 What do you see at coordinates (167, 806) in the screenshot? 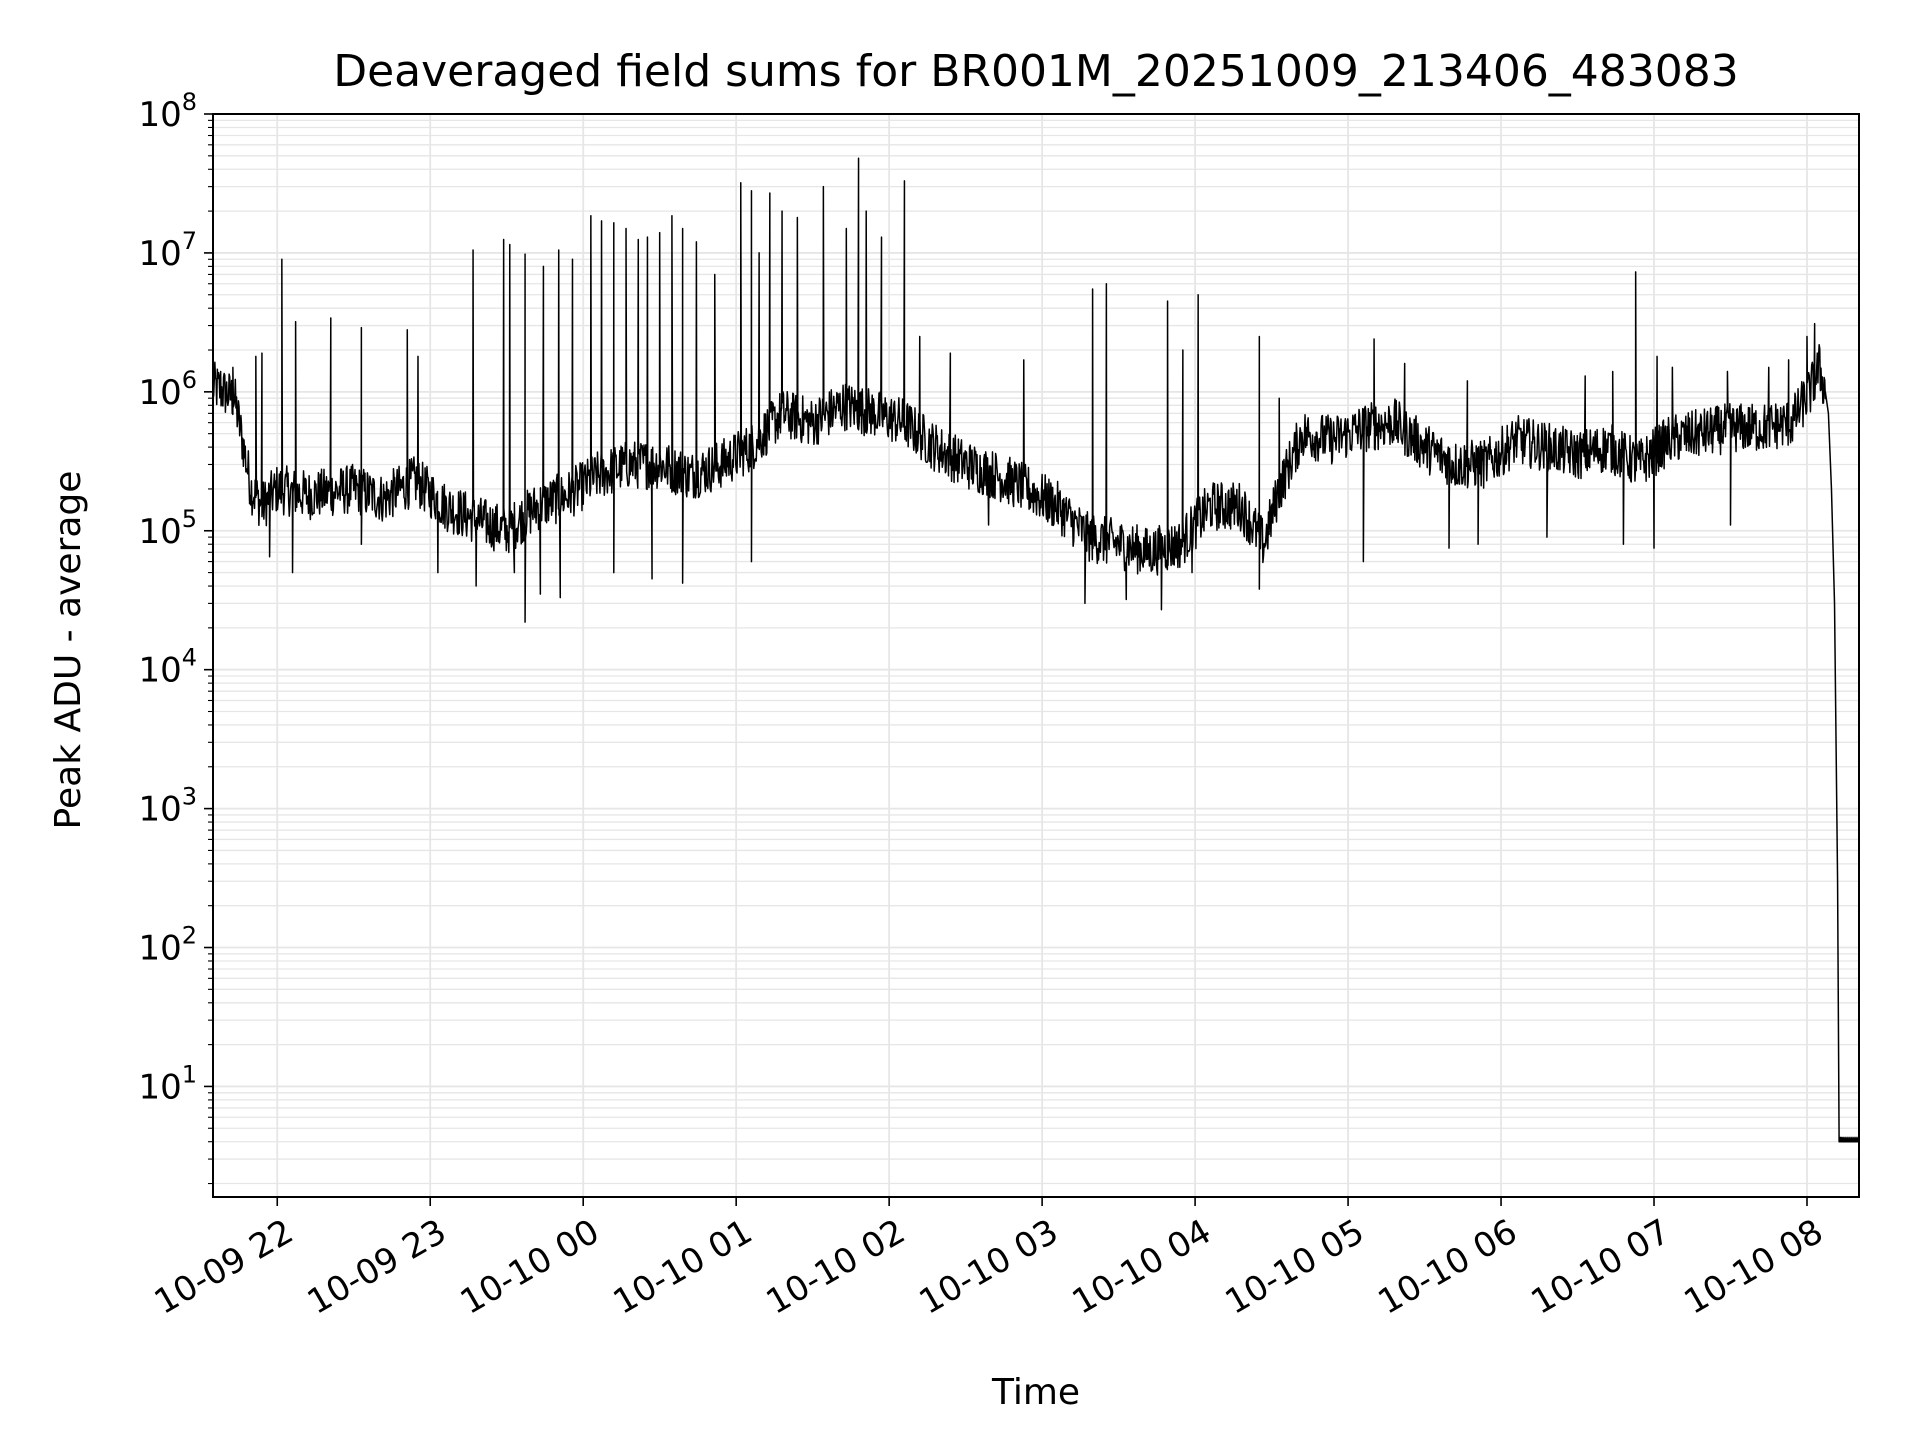
I see `y-tick-label: 10³` at bounding box center [167, 806].